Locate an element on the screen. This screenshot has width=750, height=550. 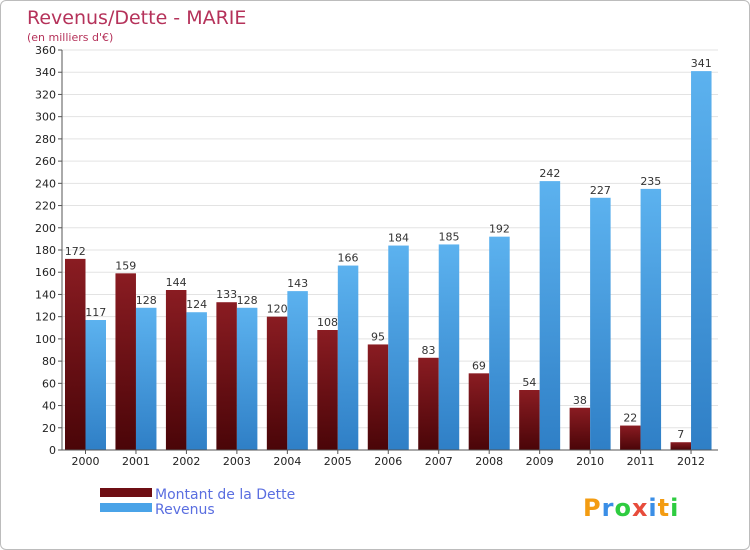
bar-debt-2010 is located at coordinates (580, 428).